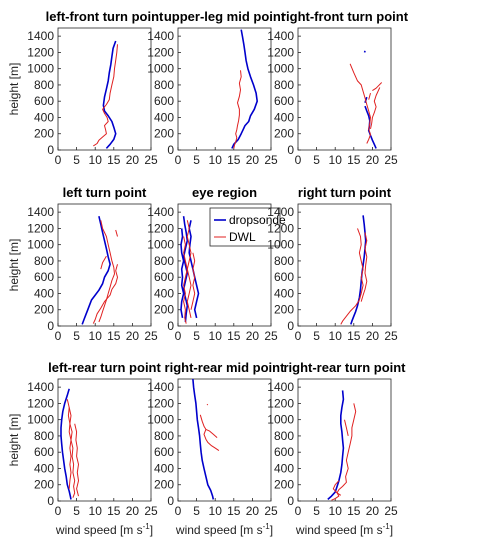  I want to click on panel-6-title: right turn point, so click(345, 192).